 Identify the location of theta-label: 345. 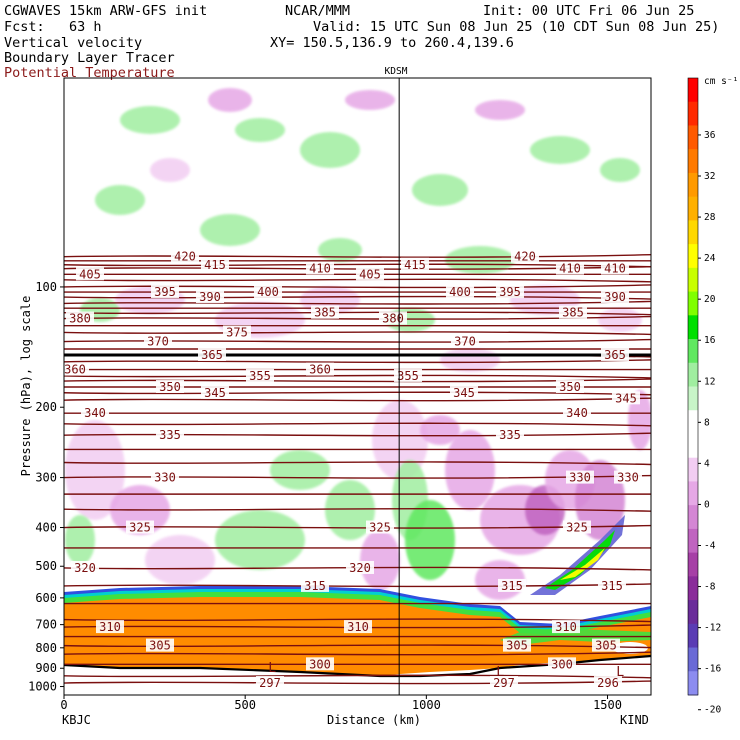
(626, 398).